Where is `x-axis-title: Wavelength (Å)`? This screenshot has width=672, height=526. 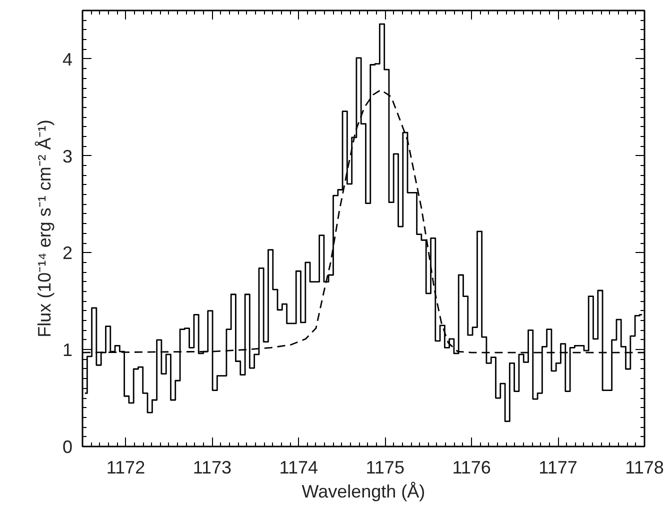 x-axis-title: Wavelength (Å) is located at coordinates (364, 492).